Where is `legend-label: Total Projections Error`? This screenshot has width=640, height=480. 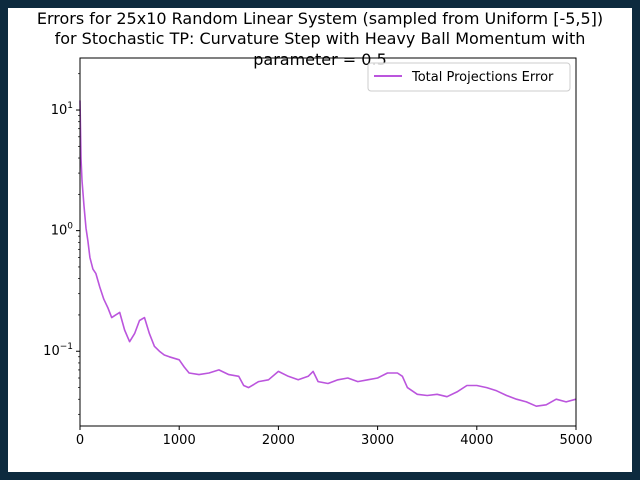 legend-label: Total Projections Error is located at coordinates (482, 77).